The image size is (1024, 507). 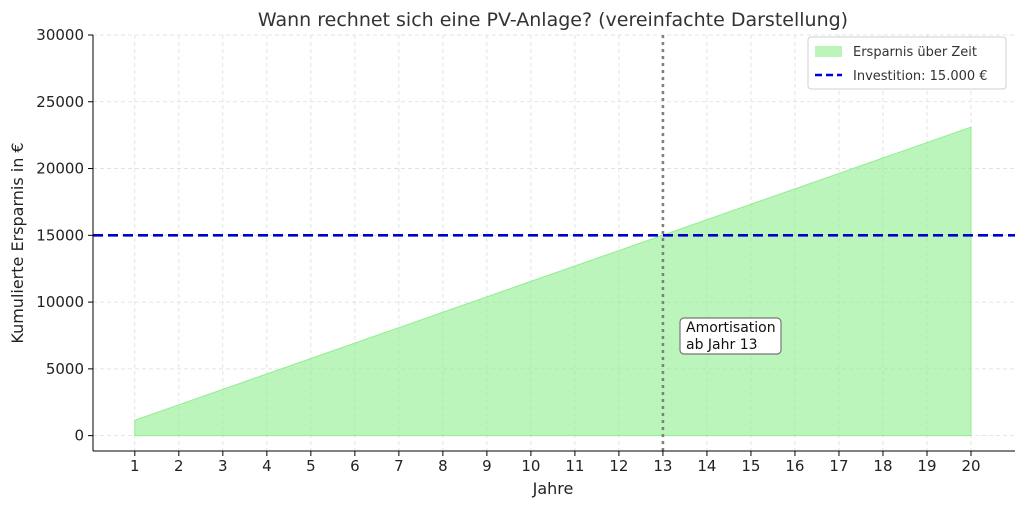 What do you see at coordinates (60, 235) in the screenshot?
I see `y-tick-label-15000: 15000` at bounding box center [60, 235].